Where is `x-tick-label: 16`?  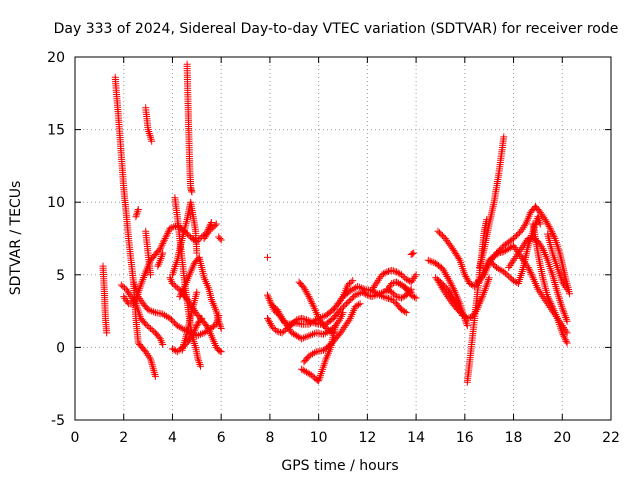 x-tick-label: 16 is located at coordinates (465, 438).